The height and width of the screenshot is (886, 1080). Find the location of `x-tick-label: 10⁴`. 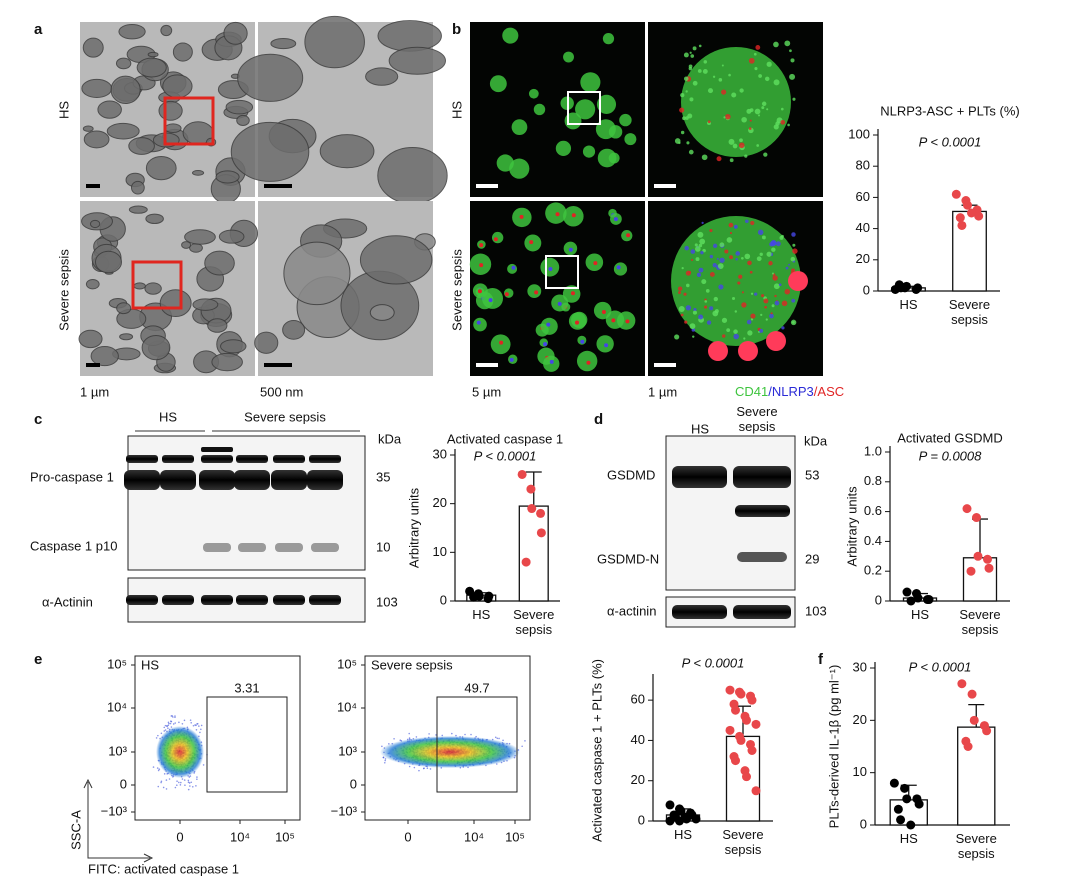

x-tick-label: 10⁴ is located at coordinates (240, 836).